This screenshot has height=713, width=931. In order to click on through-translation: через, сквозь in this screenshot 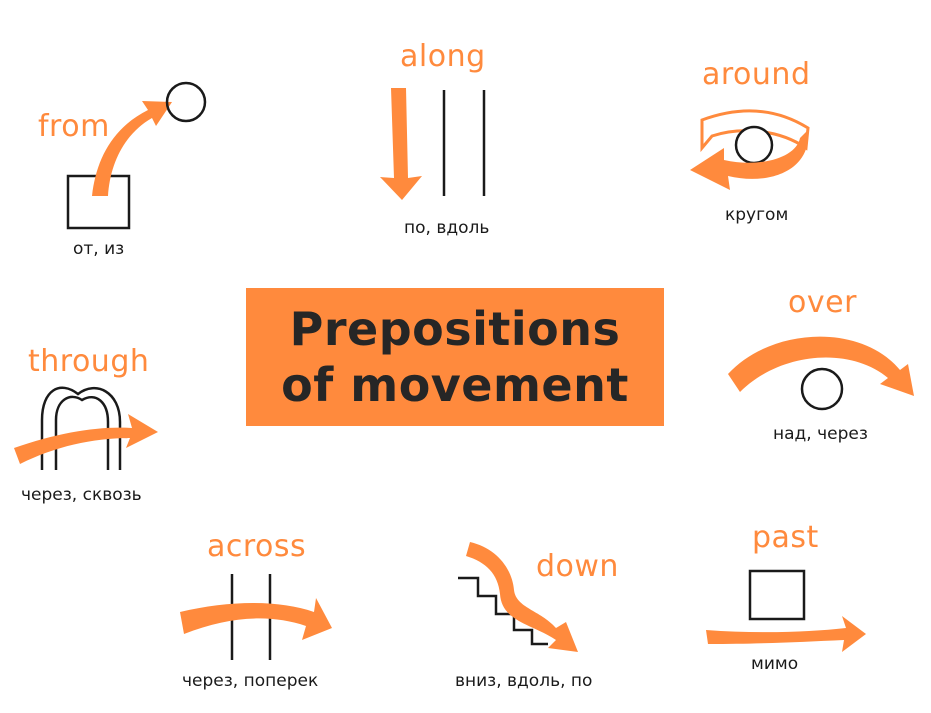, I will do `click(81, 495)`.